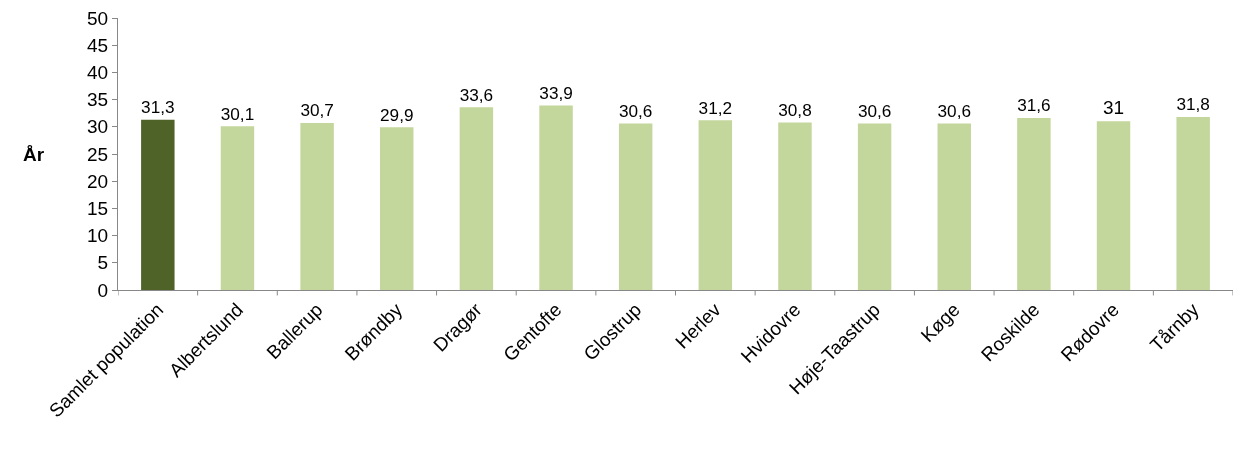 The height and width of the screenshot is (462, 1243). Describe the element at coordinates (1034, 105) in the screenshot. I see `data-label: 31,6` at that location.